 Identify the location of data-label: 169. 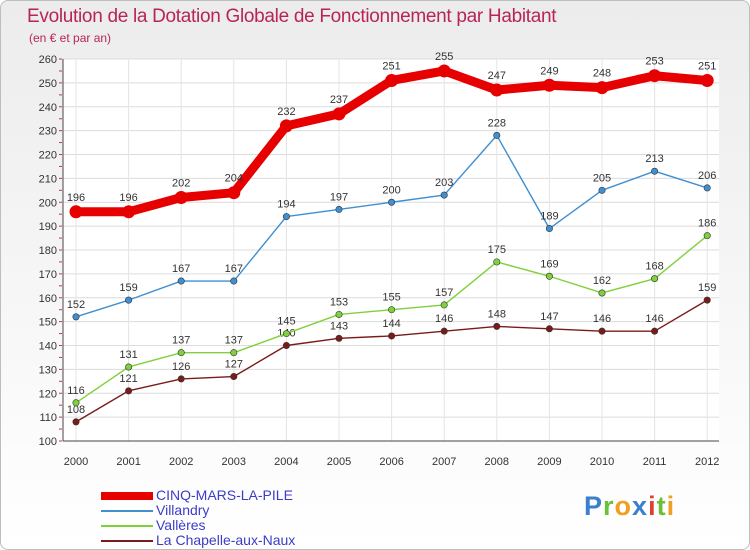
(549, 264).